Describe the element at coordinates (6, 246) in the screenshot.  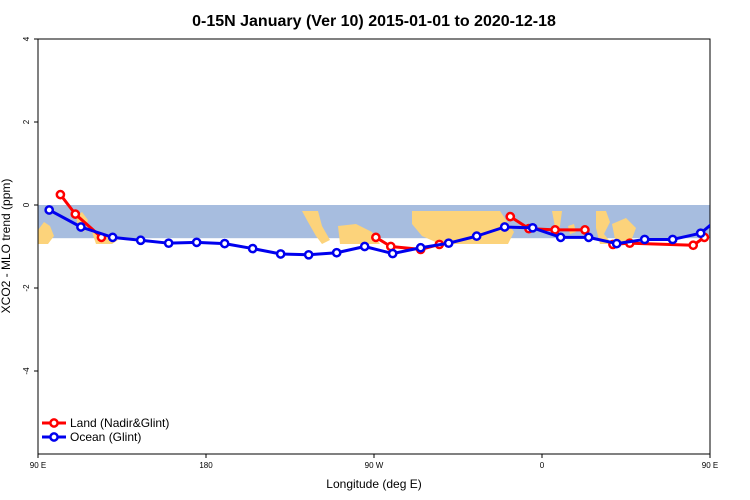
I see `y-axis-label: XCO2 - MLO trend (ppm)` at that location.